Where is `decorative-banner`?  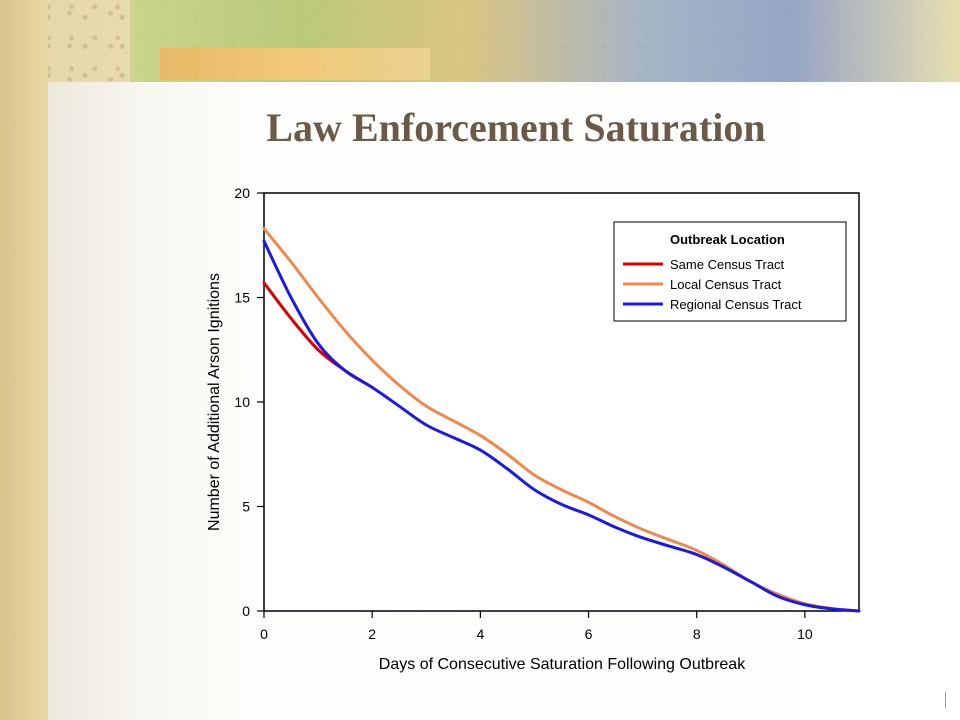 decorative-banner is located at coordinates (545, 41).